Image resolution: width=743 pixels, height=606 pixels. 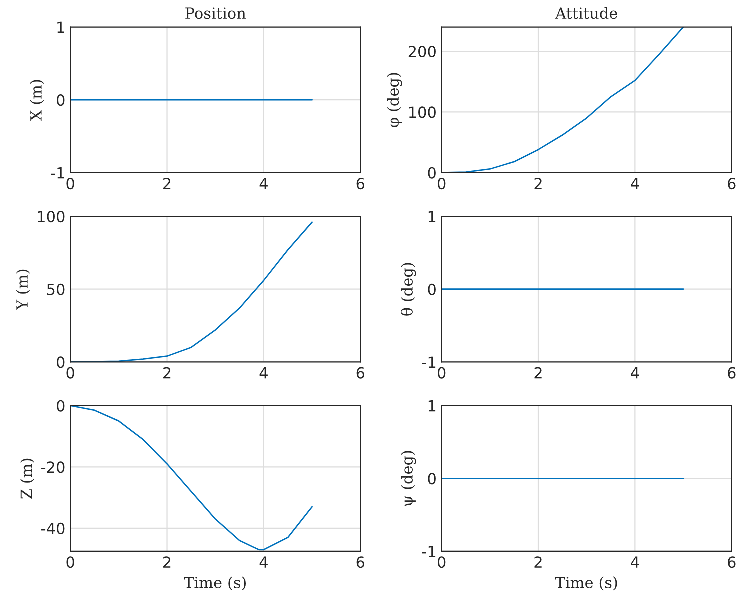 What do you see at coordinates (27, 478) in the screenshot?
I see `y-axis-title: Z (m)` at bounding box center [27, 478].